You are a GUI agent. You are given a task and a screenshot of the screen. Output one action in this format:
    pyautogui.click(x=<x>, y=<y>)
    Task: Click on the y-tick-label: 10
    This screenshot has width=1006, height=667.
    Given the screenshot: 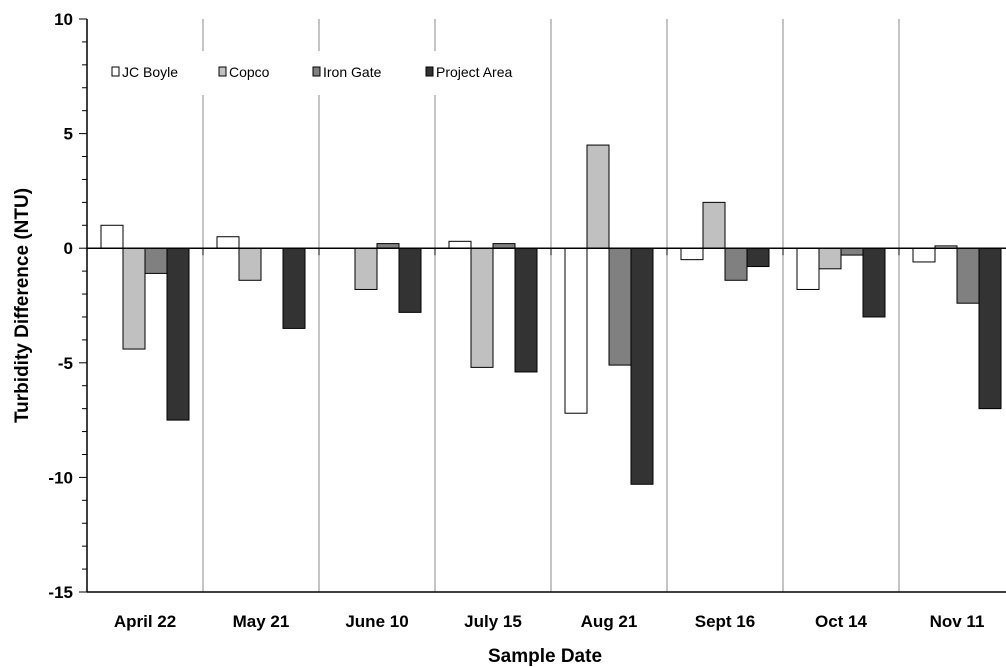 What is the action you would take?
    pyautogui.click(x=63, y=19)
    